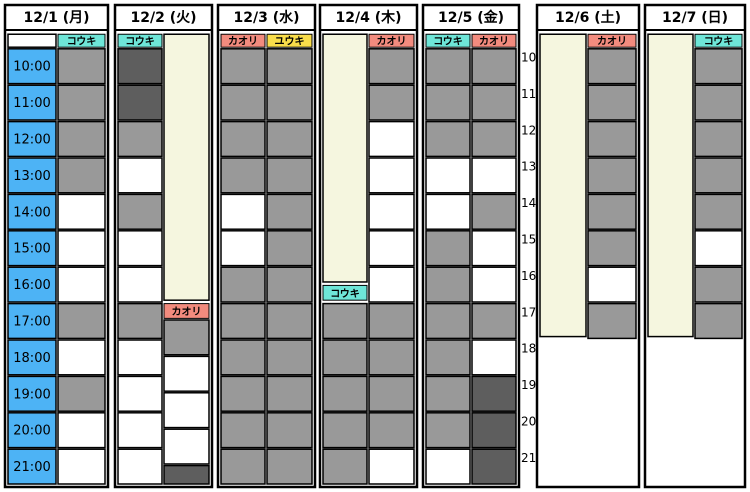 The image size is (750, 492). I want to click on day-header: 12/5 (金), so click(471, 17).